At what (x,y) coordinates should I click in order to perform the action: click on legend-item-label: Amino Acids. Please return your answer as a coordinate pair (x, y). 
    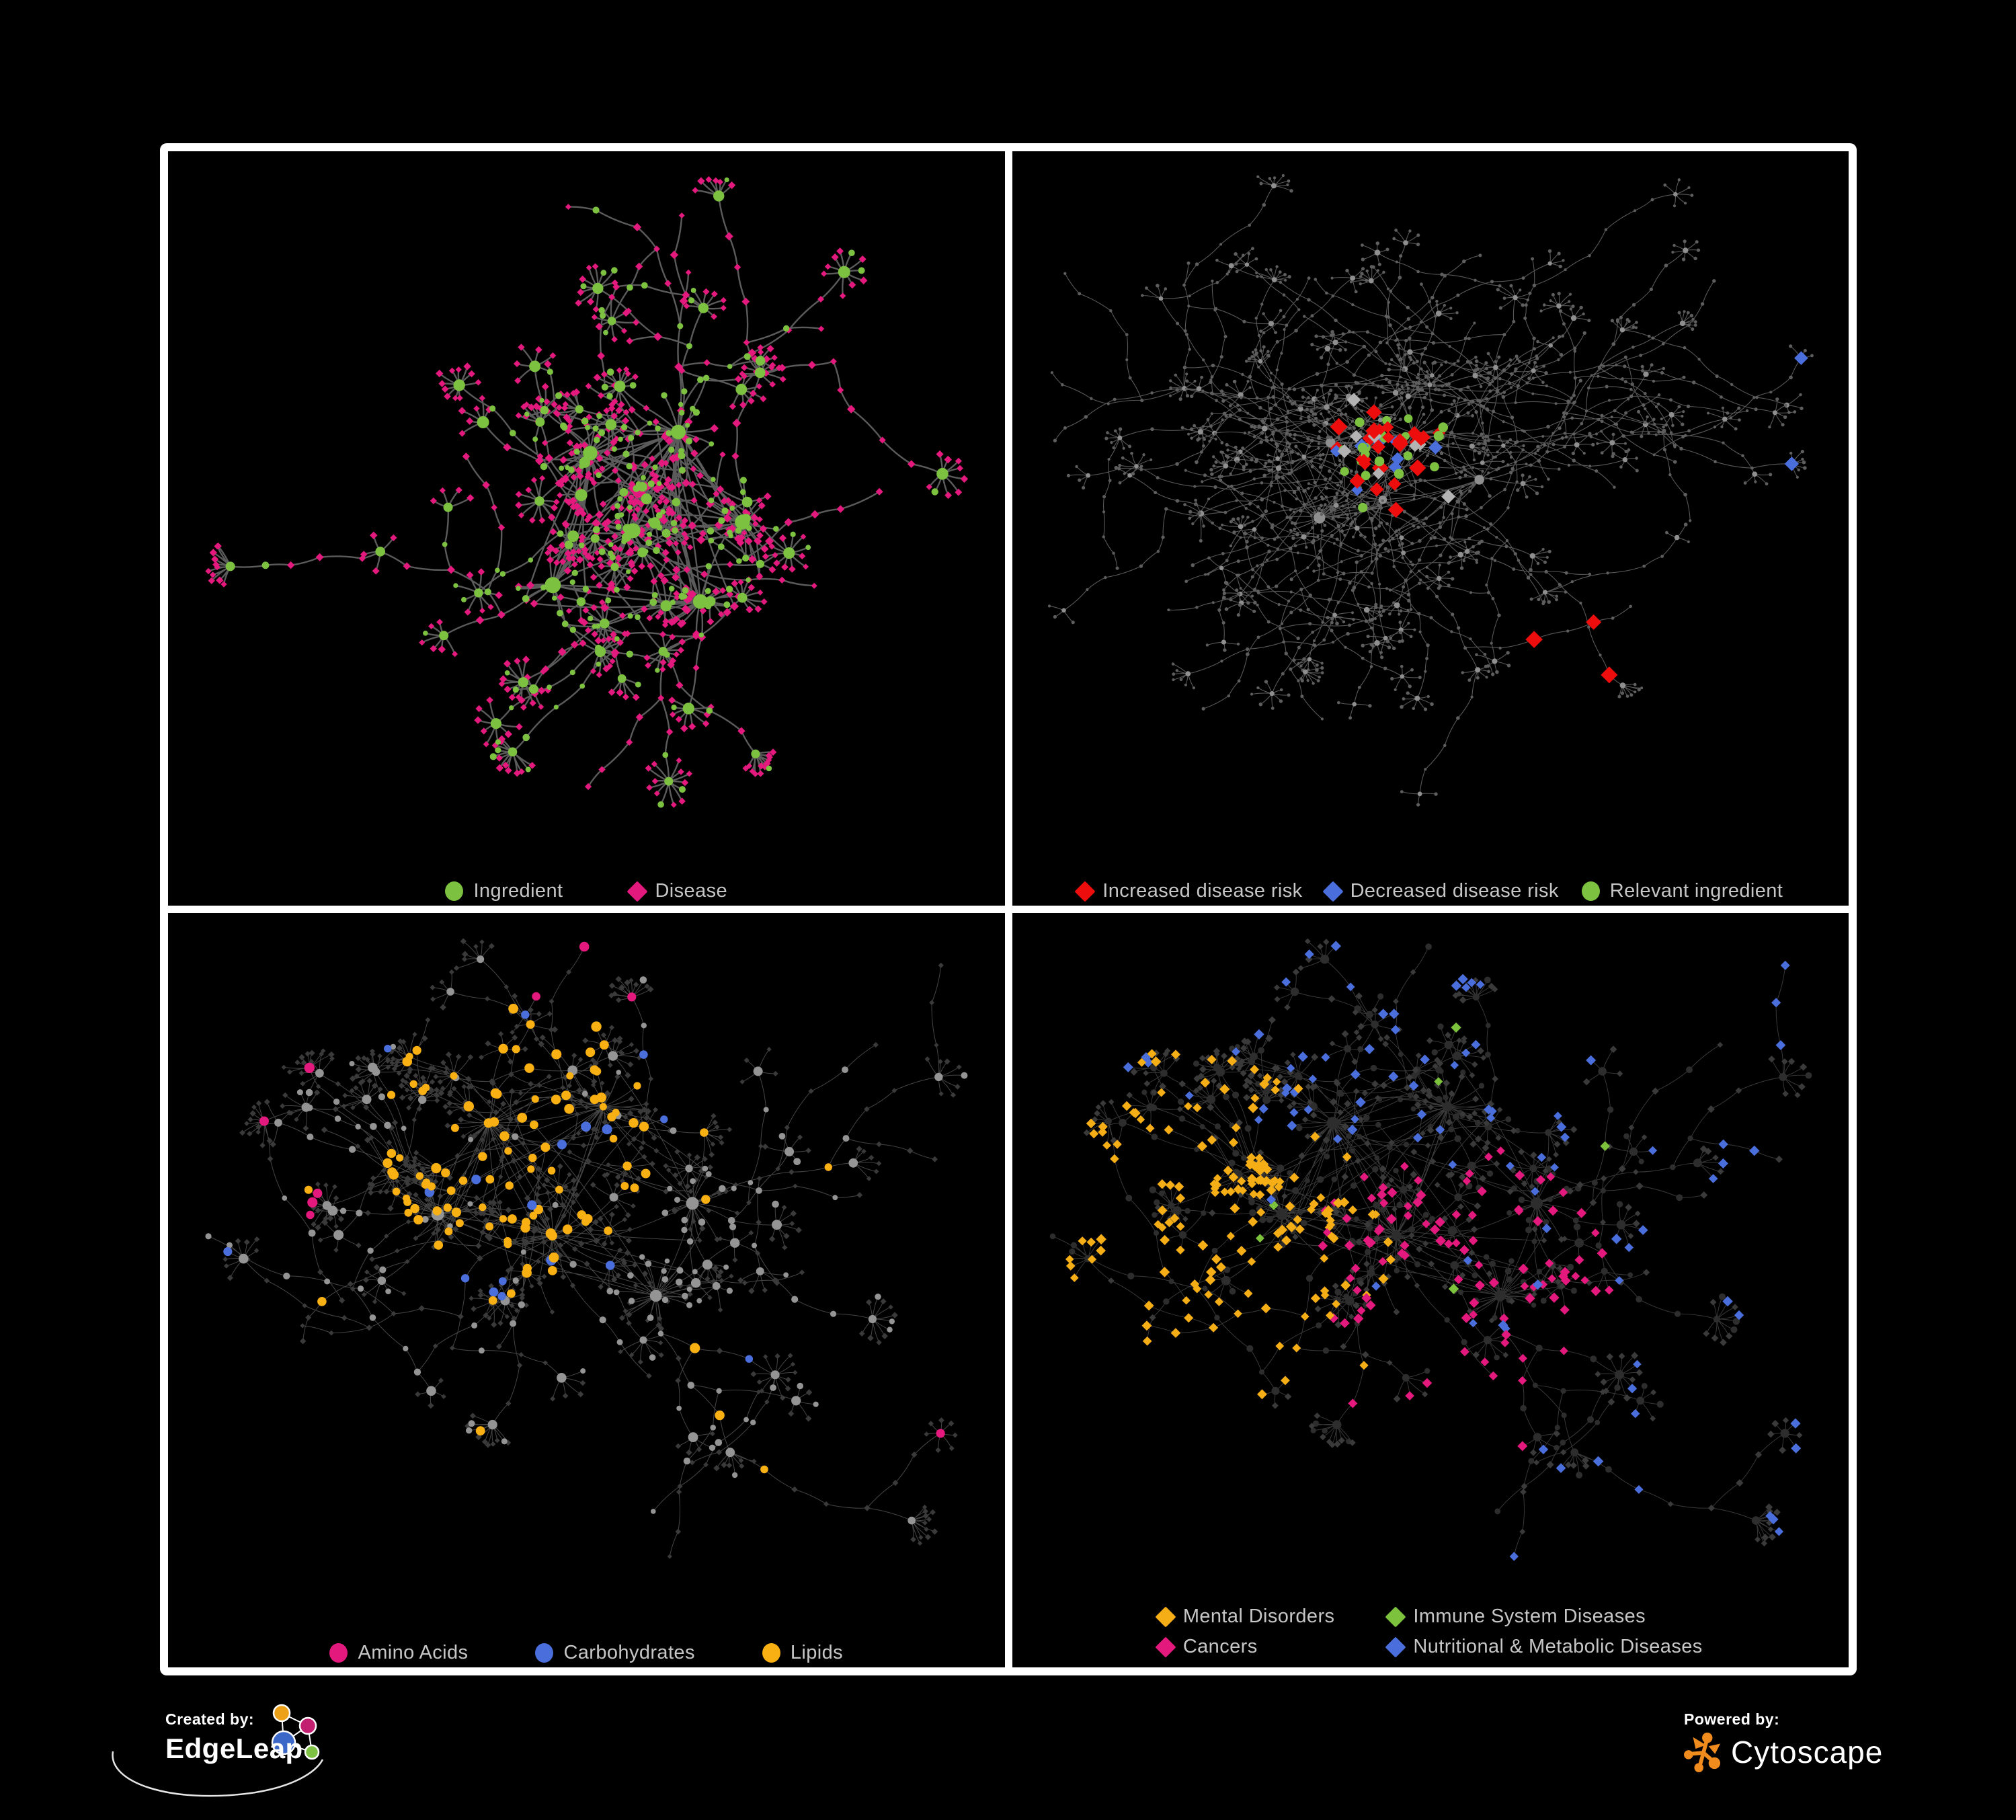
    Looking at the image, I should click on (413, 1652).